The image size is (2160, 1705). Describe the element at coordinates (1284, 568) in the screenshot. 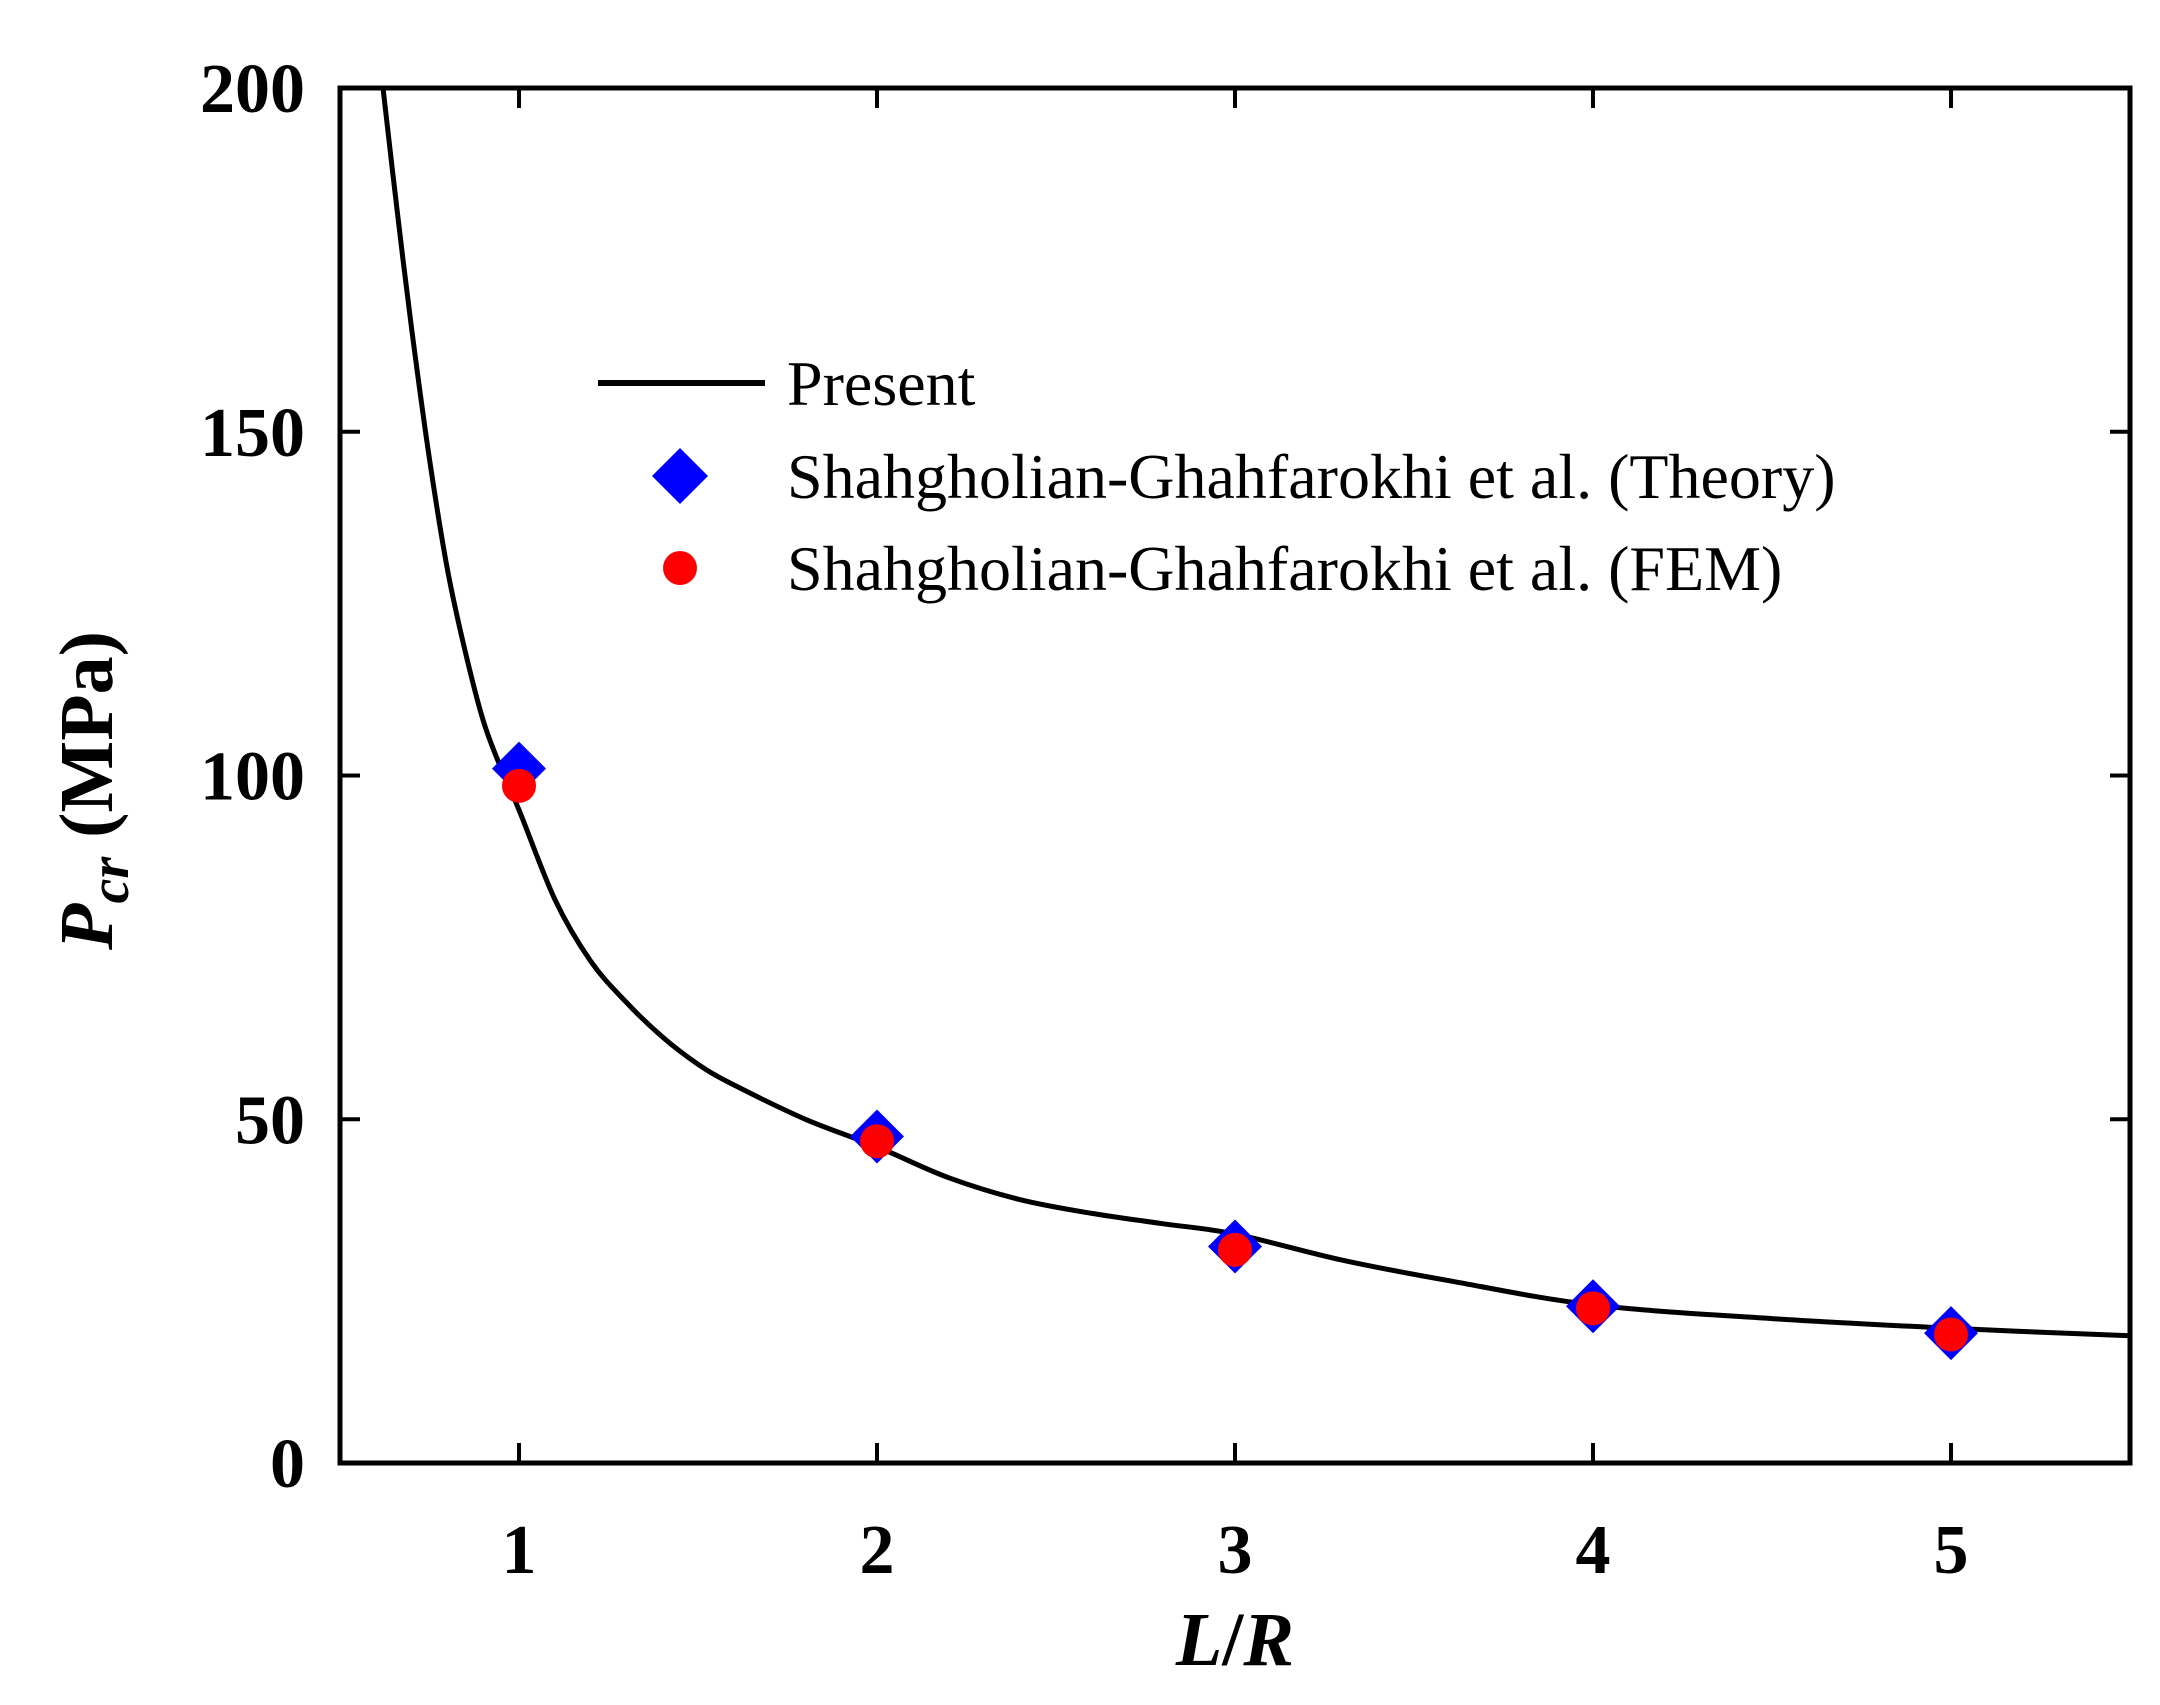

I see `legend-label: Shahgholian-Ghahfarokhi et al. (FEM)` at that location.